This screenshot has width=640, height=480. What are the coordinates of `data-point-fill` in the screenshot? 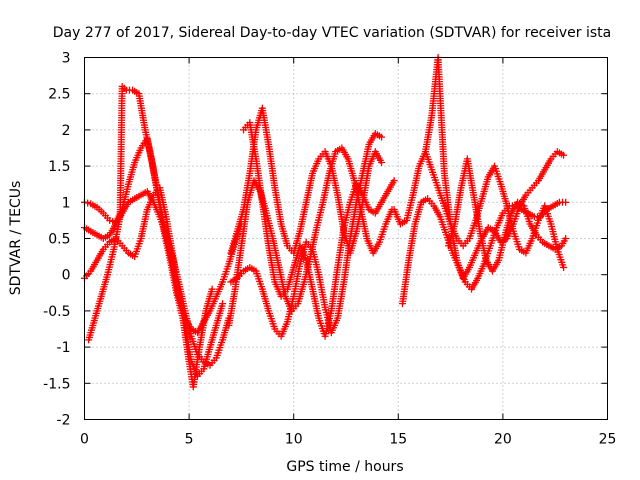 It's located at (88, 203).